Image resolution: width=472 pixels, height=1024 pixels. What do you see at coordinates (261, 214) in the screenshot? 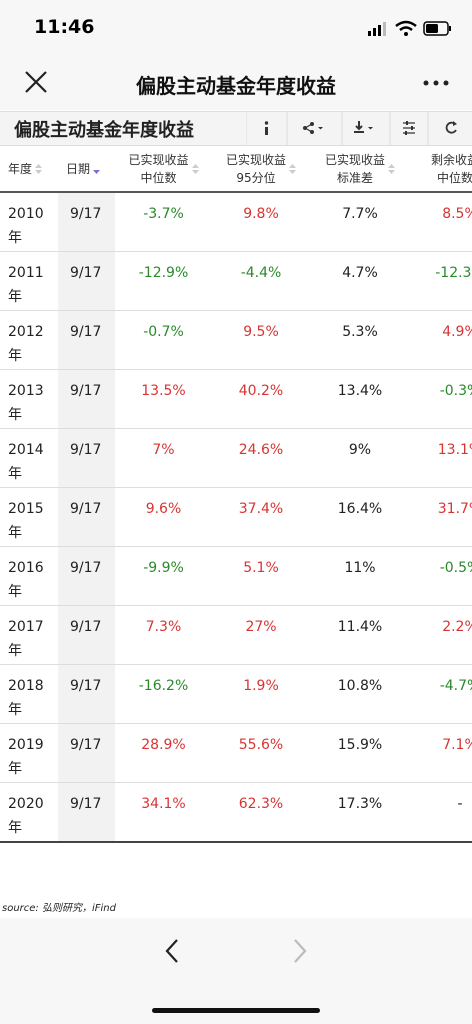
I see `cell-text: 9.8%` at bounding box center [261, 214].